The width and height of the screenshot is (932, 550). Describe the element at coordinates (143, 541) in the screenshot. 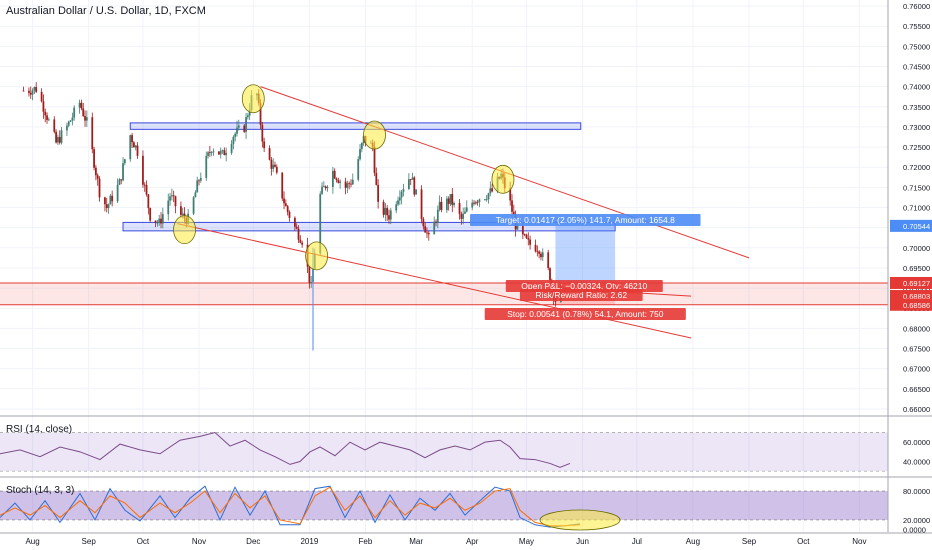

I see `x-tick-label: Oct` at that location.